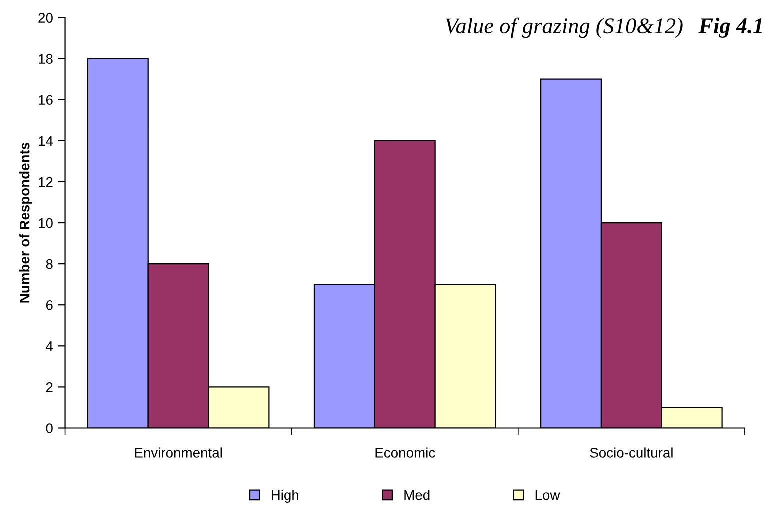 This screenshot has height=508, width=768. What do you see at coordinates (46, 223) in the screenshot?
I see `y-tick-label: 10` at bounding box center [46, 223].